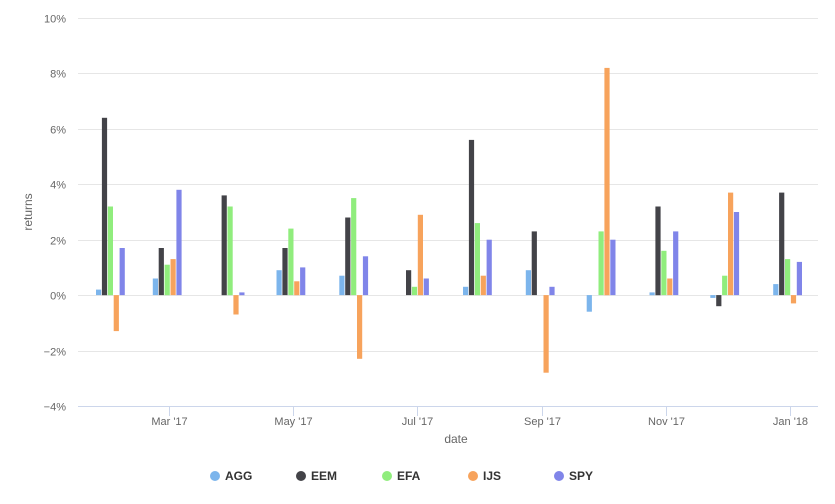 The image size is (835, 504). I want to click on legend-item-efa: EFA, so click(401, 476).